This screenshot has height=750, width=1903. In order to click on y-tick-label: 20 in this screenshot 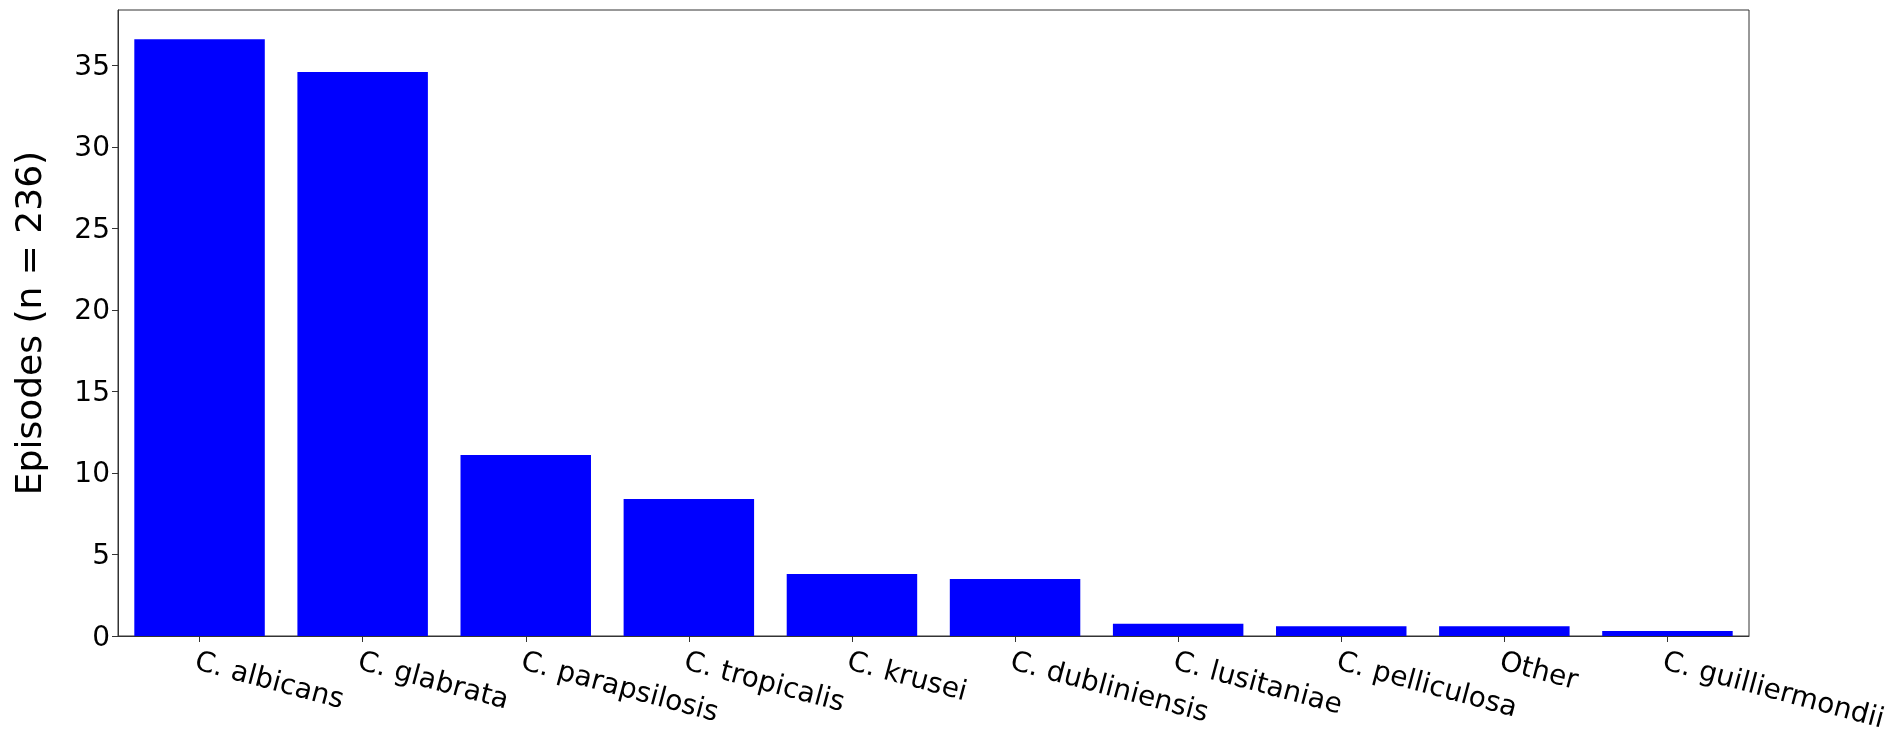, I will do `click(92, 310)`.